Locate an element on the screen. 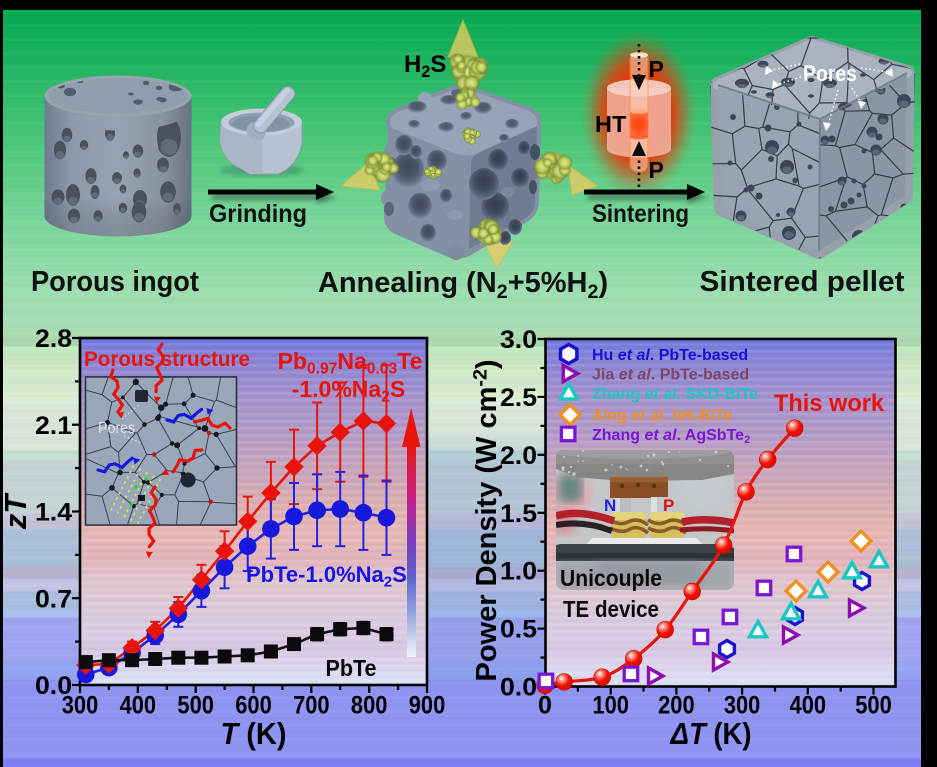  svg-text: 600 is located at coordinates (253, 706).